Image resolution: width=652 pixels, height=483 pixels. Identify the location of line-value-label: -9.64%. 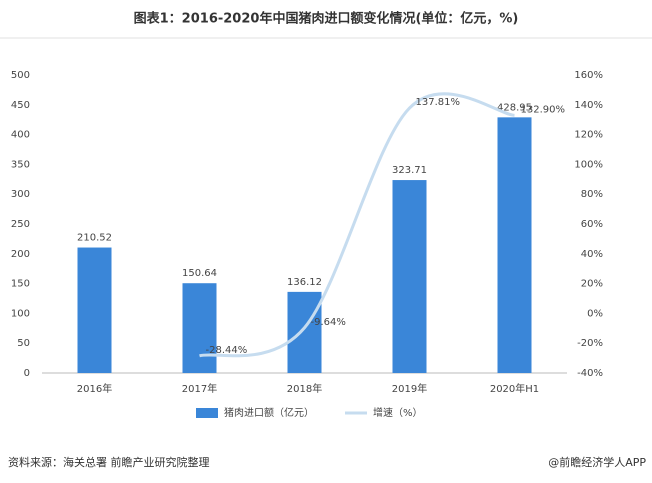
(328, 322).